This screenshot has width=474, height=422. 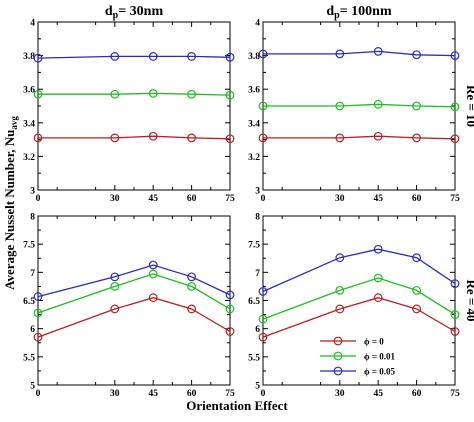 What do you see at coordinates (32, 330) in the screenshot?
I see `y-tick-label: 6` at bounding box center [32, 330].